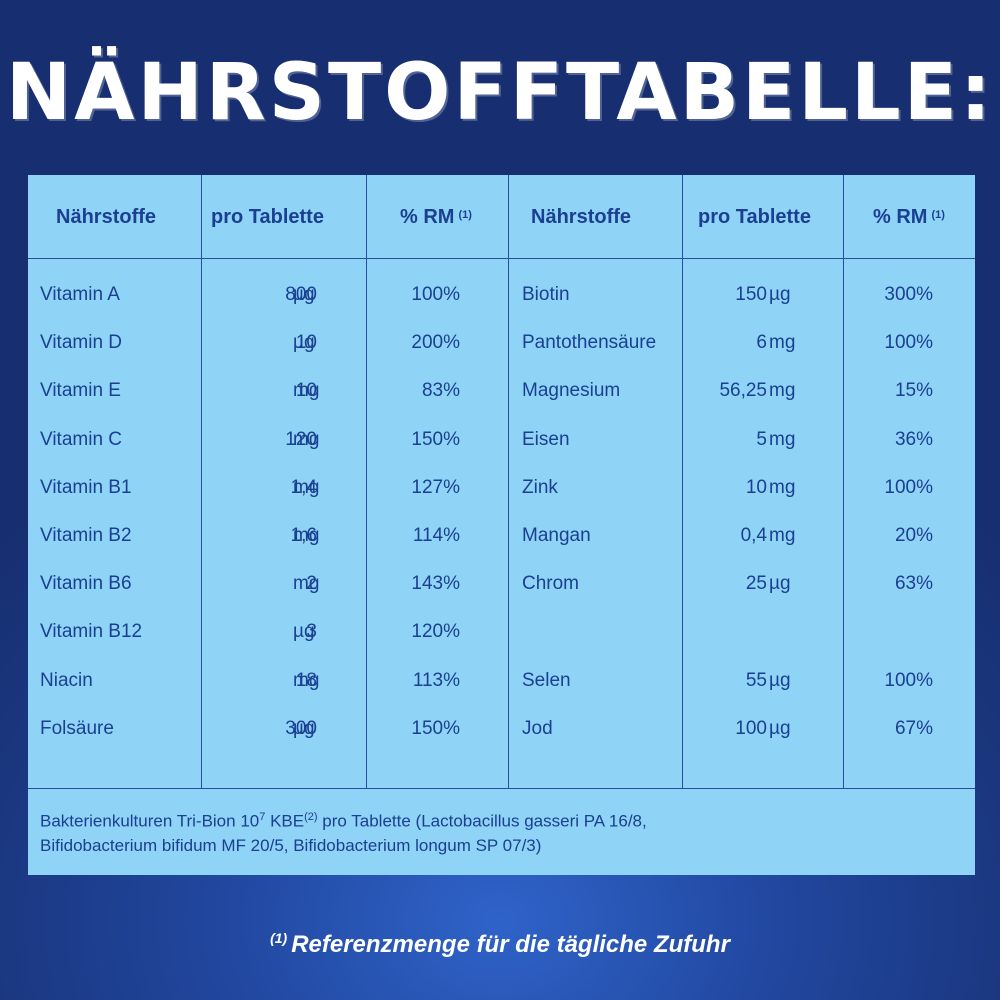 This screenshot has width=1000, height=1000. I want to click on nutrient-rm: 300%, so click(908, 294).